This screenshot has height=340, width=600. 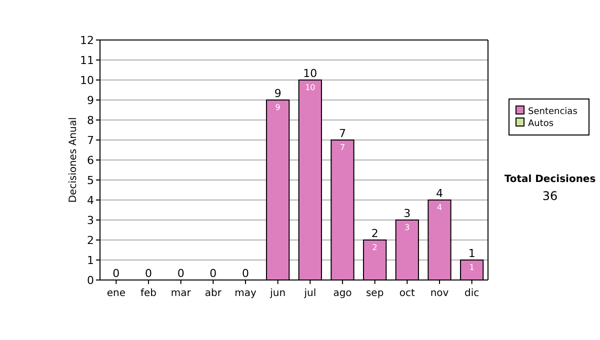 I want to click on text: 36, so click(x=550, y=196).